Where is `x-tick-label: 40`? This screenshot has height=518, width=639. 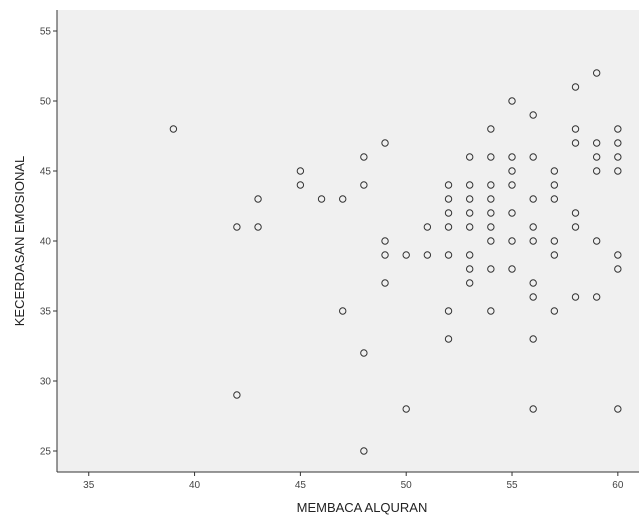
x-tick-label: 40 is located at coordinates (195, 485).